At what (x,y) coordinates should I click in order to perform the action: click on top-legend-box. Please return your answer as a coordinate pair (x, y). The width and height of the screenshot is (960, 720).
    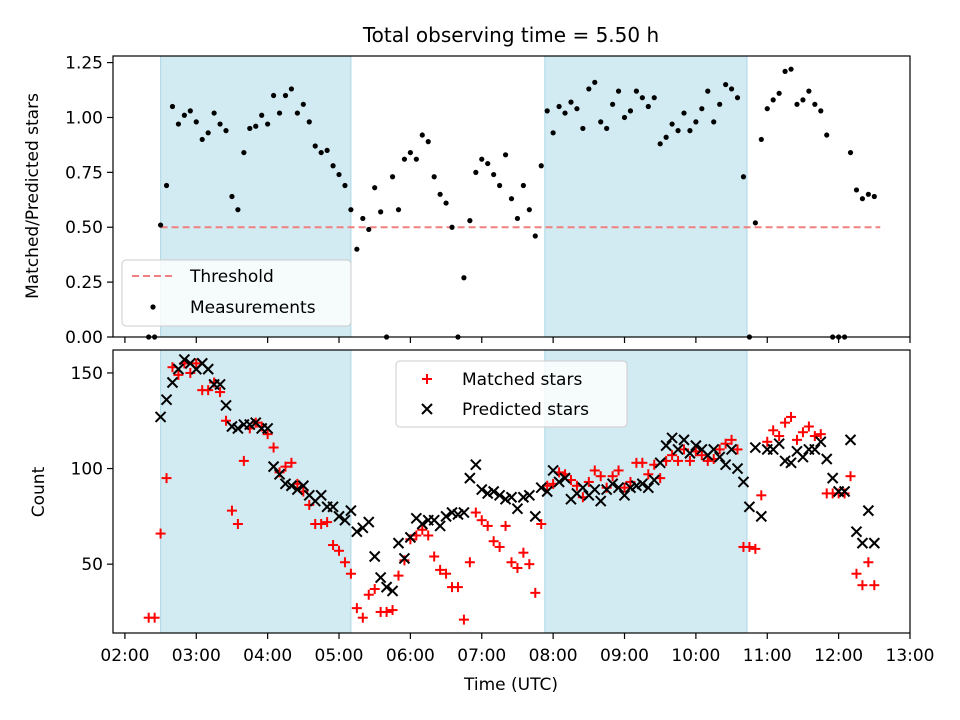
    Looking at the image, I should click on (236, 293).